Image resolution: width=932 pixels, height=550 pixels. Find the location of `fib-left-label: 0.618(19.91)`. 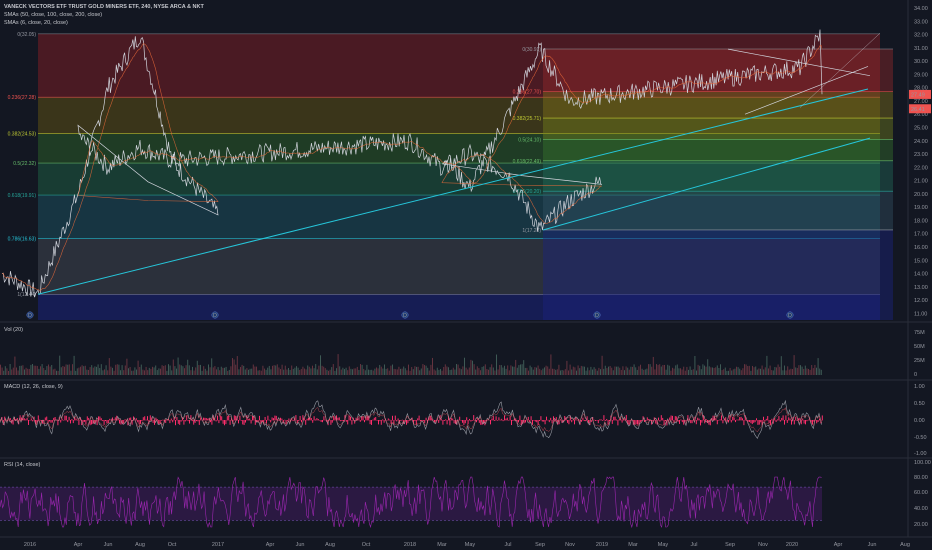

fib-left-label: 0.618(19.91) is located at coordinates (22, 196).